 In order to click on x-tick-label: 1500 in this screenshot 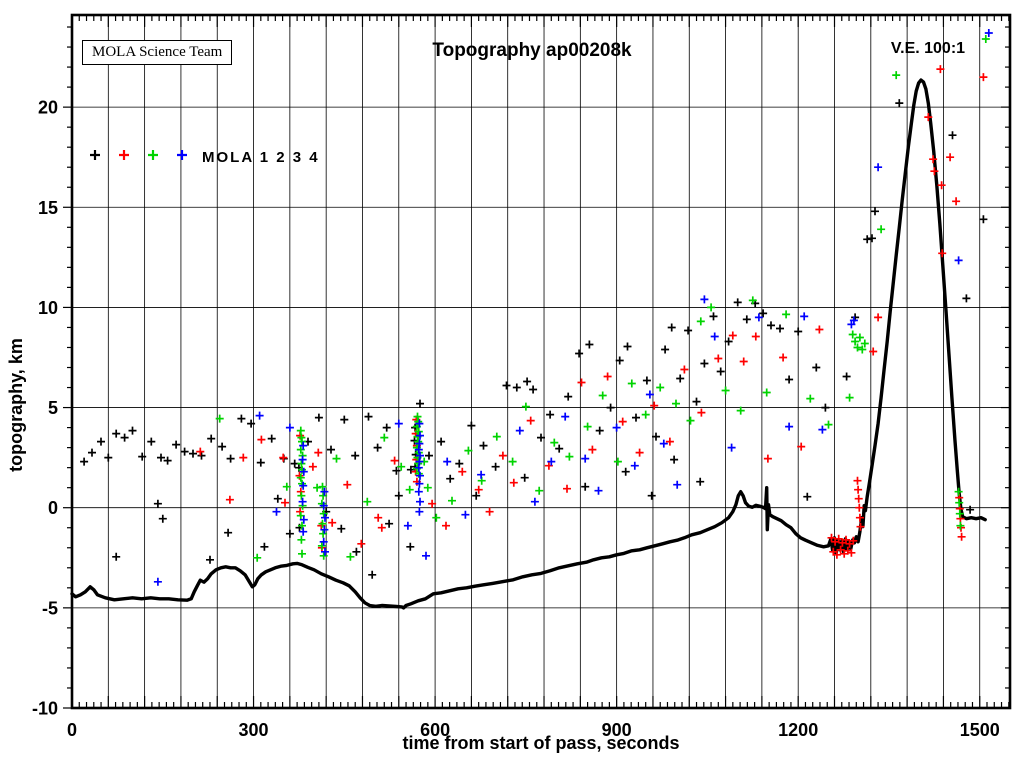, I will do `click(980, 730)`.